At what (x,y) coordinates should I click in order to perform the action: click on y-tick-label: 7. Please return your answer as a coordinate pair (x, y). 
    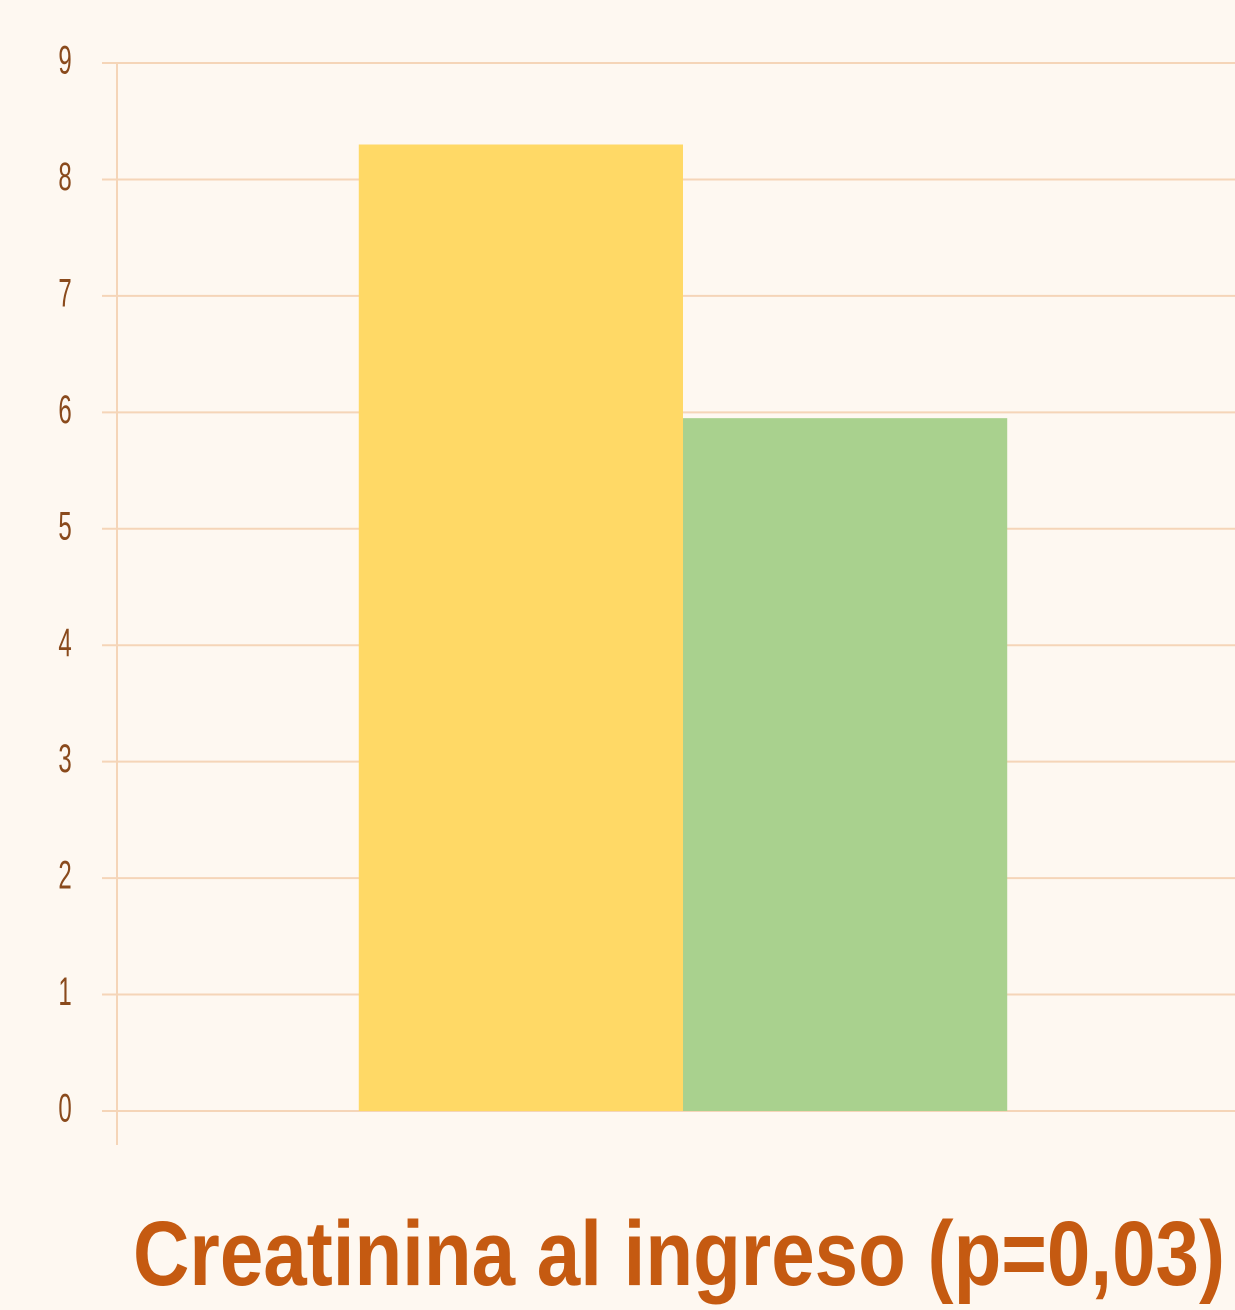
    Looking at the image, I should click on (64, 292).